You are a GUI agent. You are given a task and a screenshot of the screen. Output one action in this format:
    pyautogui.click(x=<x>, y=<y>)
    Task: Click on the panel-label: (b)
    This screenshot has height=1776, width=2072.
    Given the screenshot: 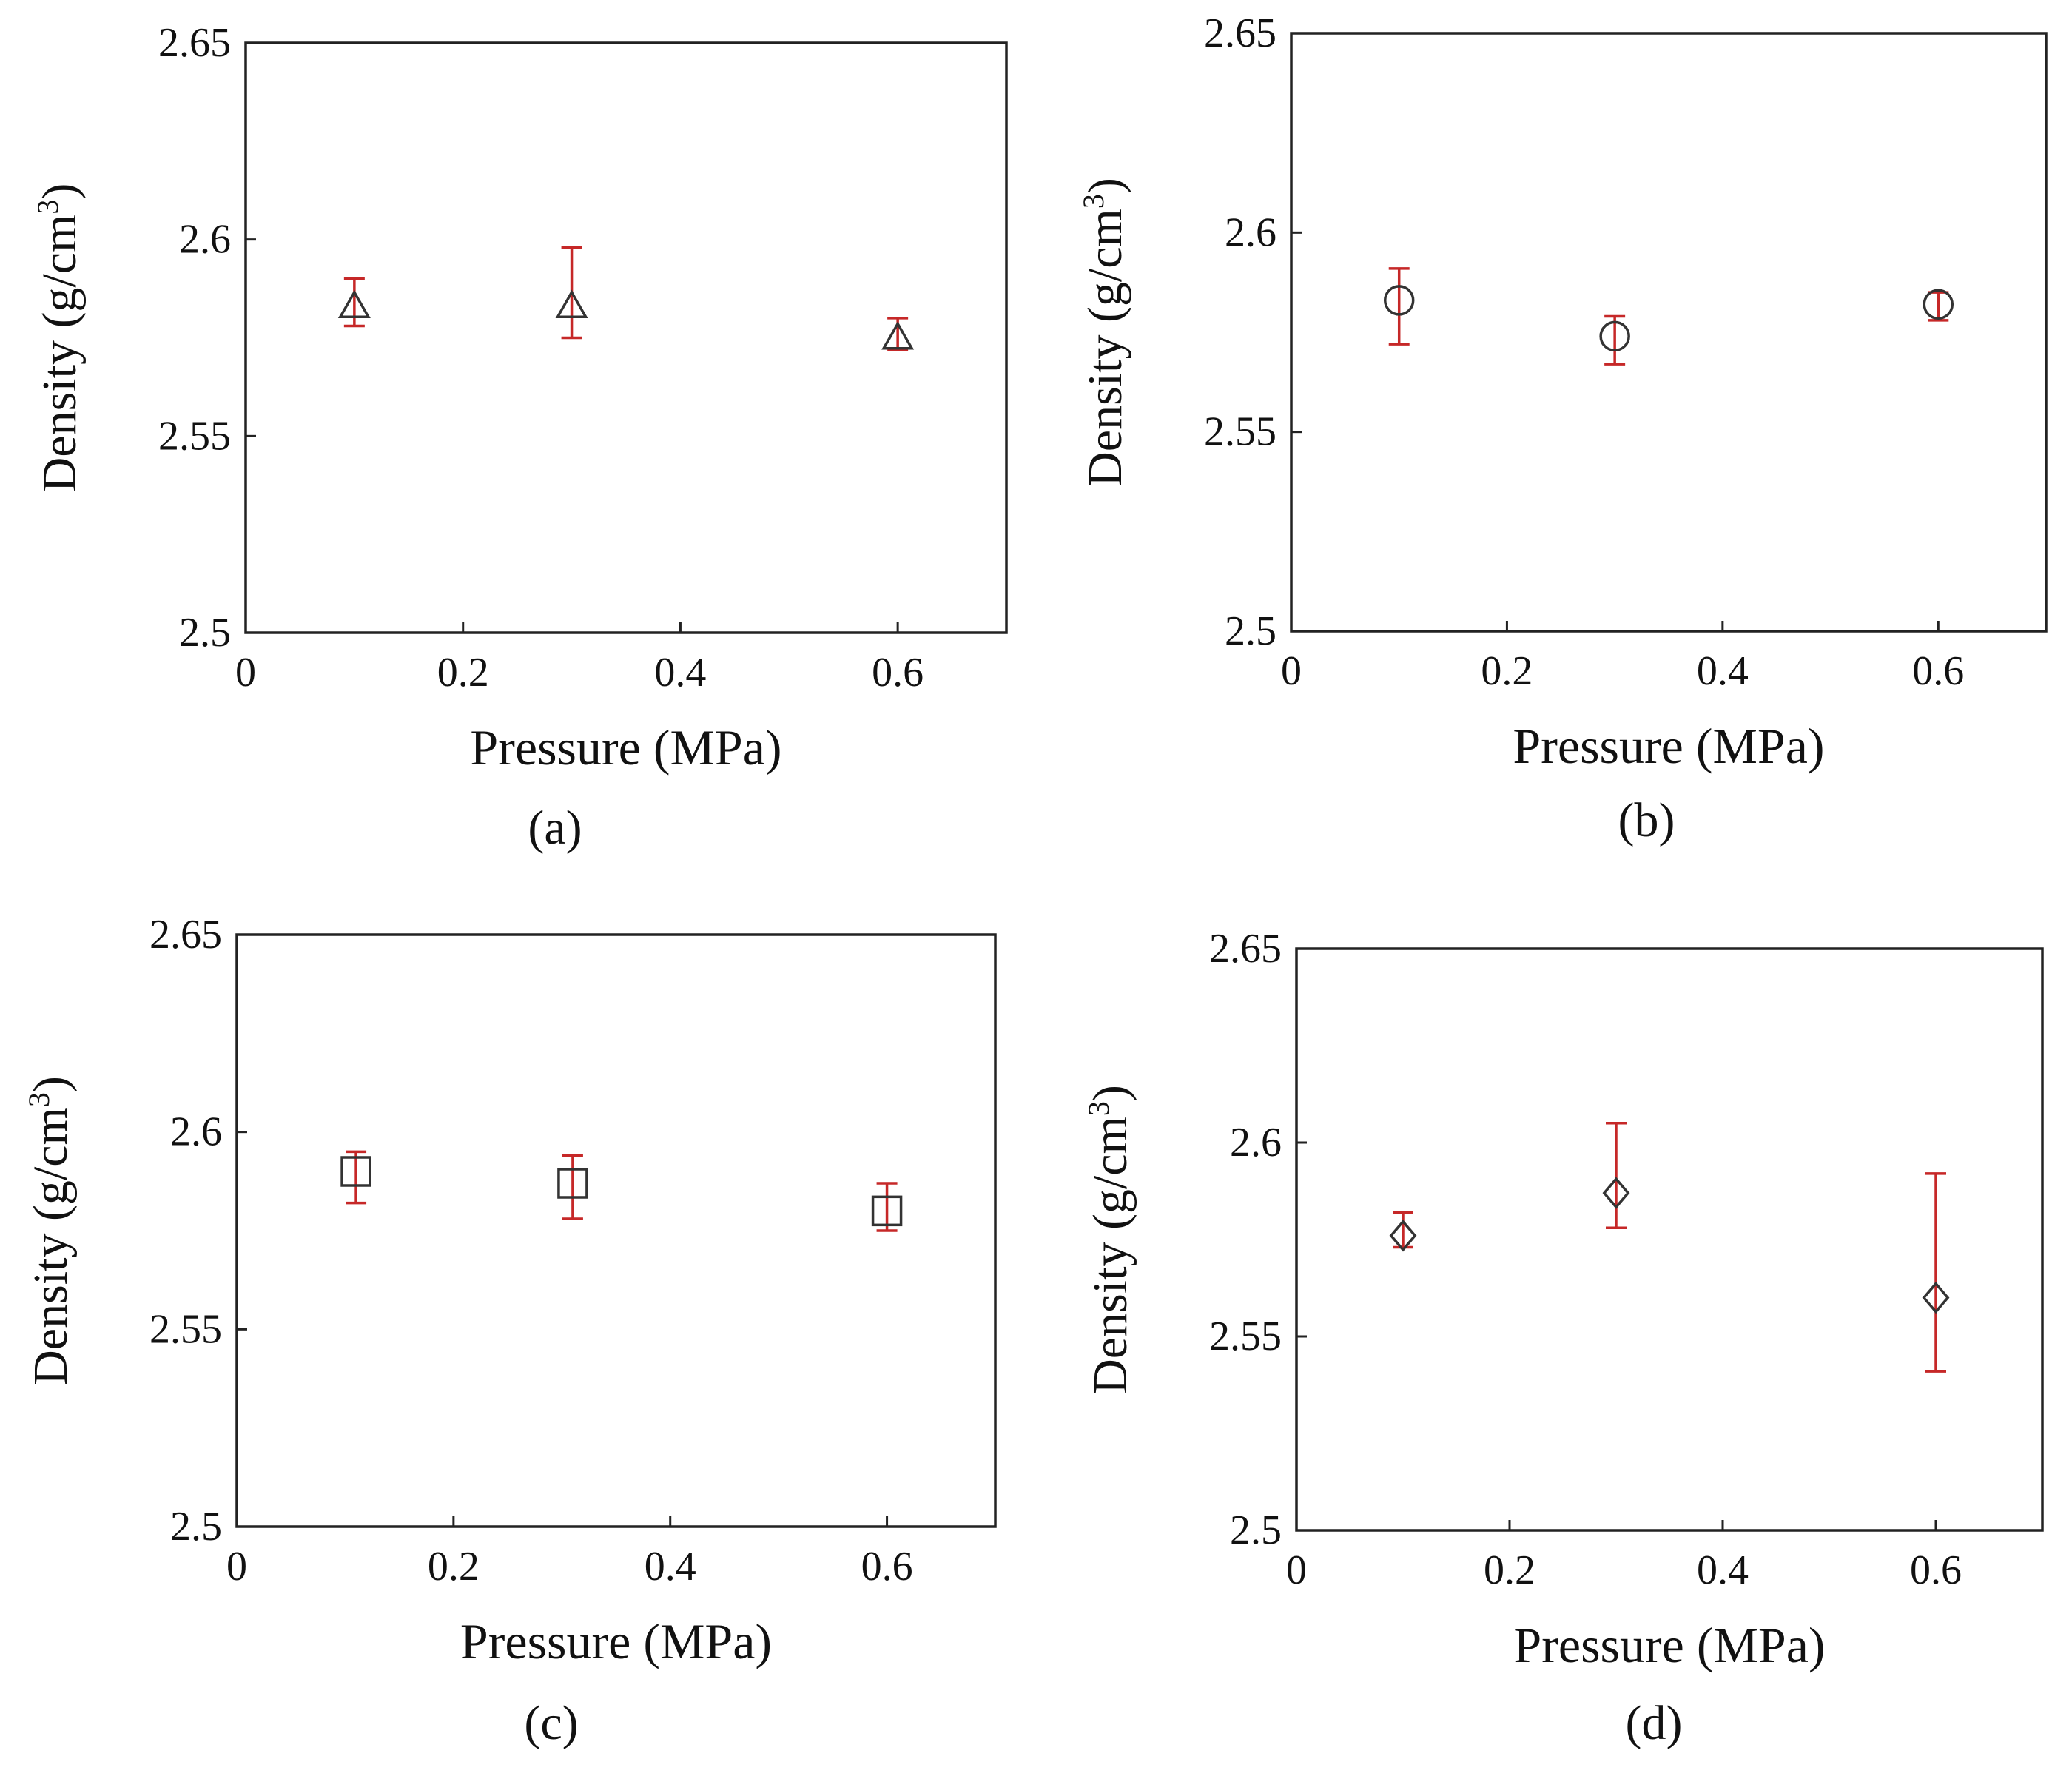 What is the action you would take?
    pyautogui.click(x=1646, y=820)
    